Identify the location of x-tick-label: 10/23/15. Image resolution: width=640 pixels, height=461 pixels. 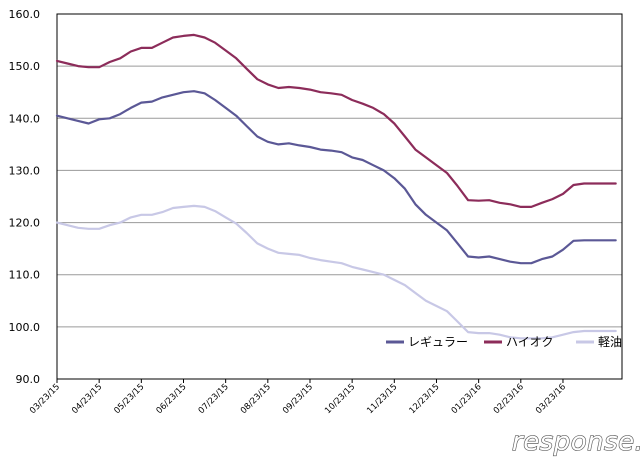
(340, 399).